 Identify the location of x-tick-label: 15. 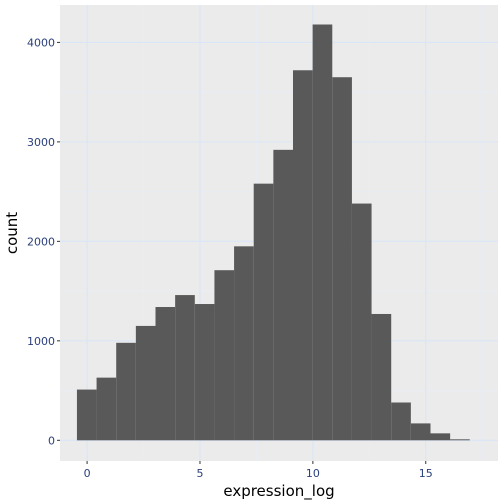
(426, 473).